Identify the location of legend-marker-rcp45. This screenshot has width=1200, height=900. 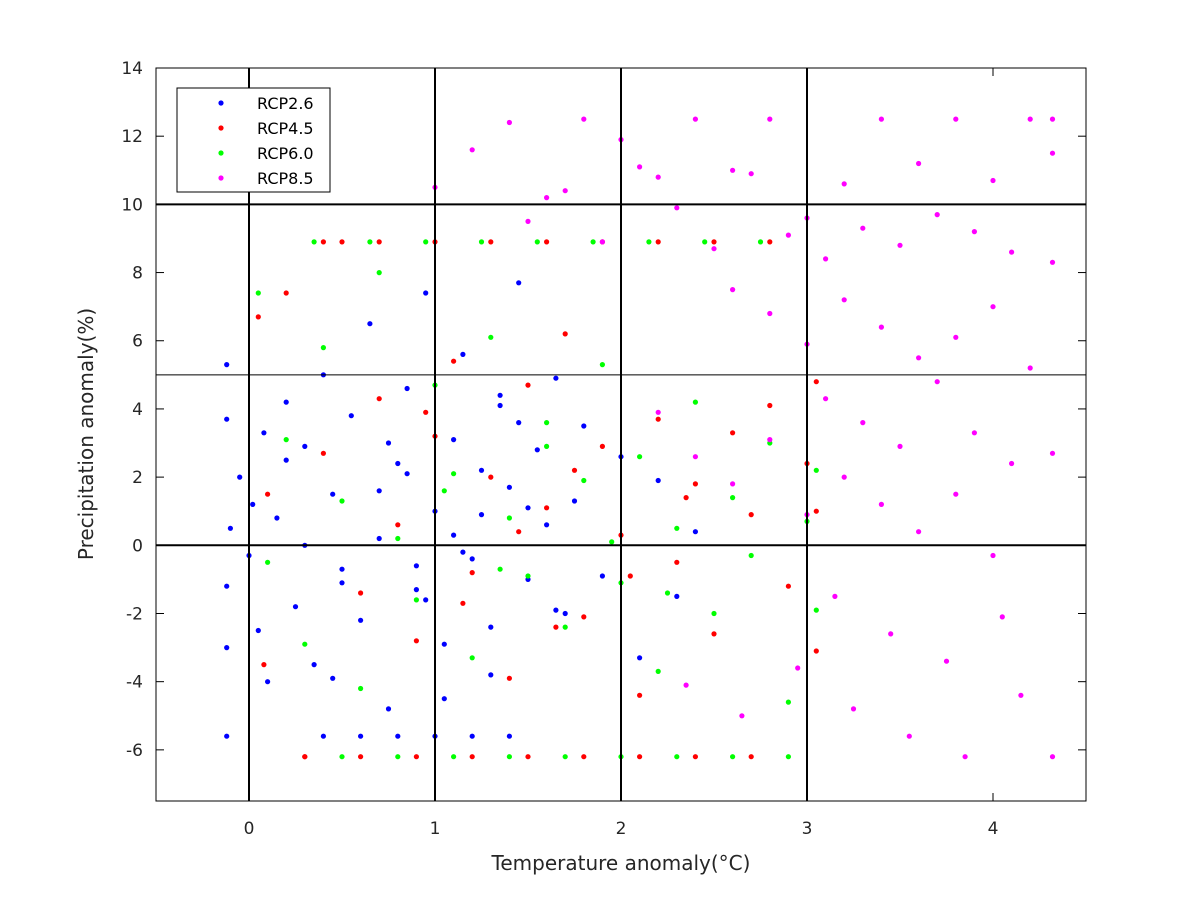
(221, 128).